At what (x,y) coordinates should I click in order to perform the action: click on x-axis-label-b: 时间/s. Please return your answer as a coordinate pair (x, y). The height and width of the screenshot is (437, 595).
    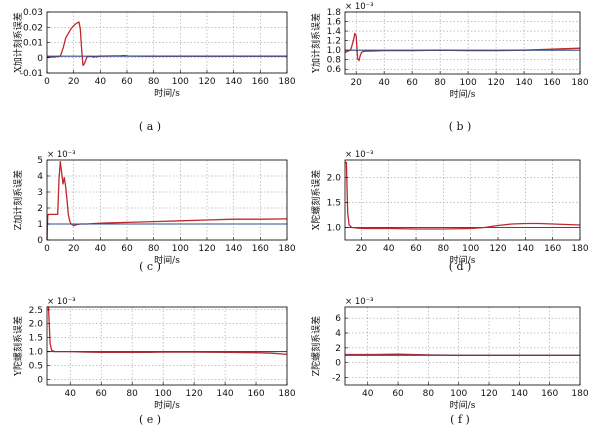
    Looking at the image, I should click on (463, 94).